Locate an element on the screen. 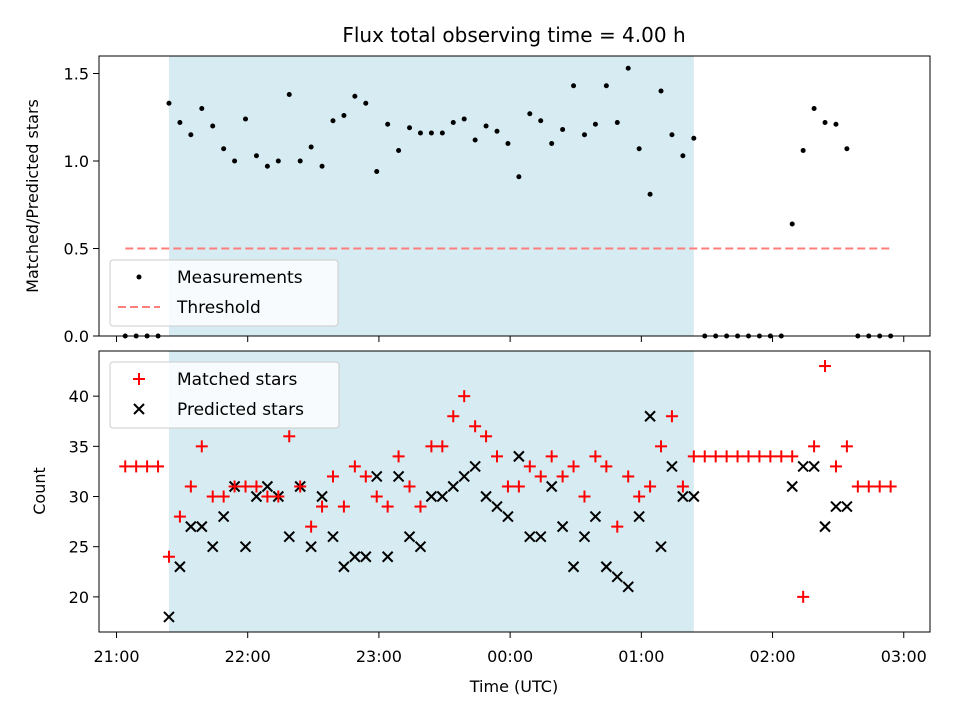  bottom-y-axis-label: Count is located at coordinates (39, 491).